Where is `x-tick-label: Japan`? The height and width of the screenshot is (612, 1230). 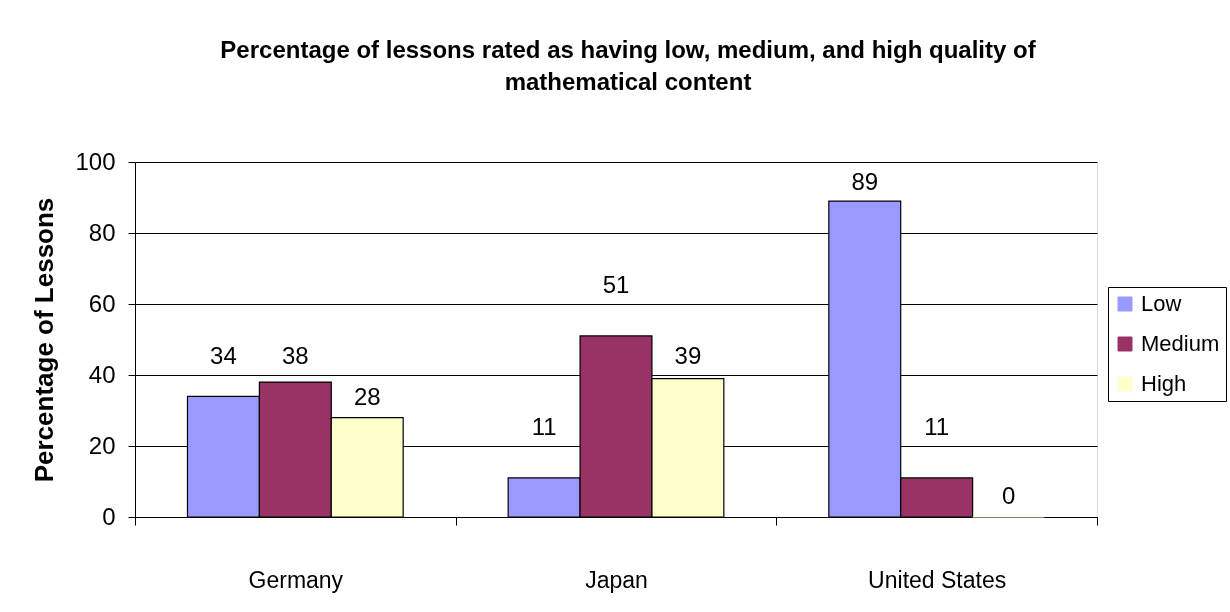
x-tick-label: Japan is located at coordinates (616, 579).